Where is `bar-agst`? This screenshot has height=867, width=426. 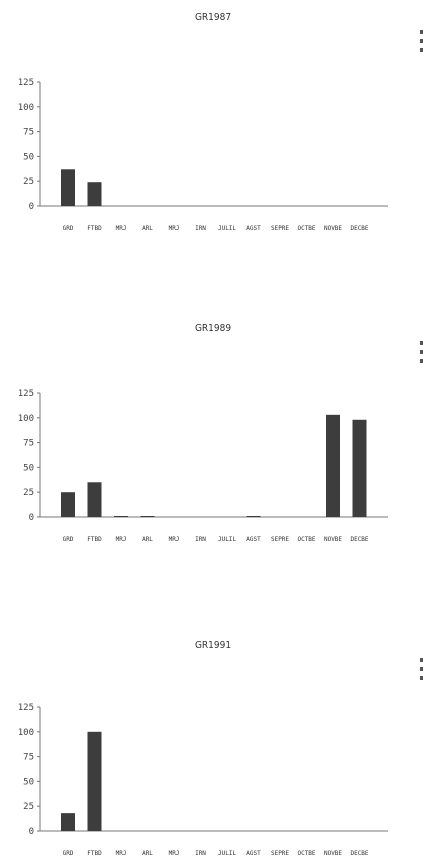
bar-agst is located at coordinates (253, 516).